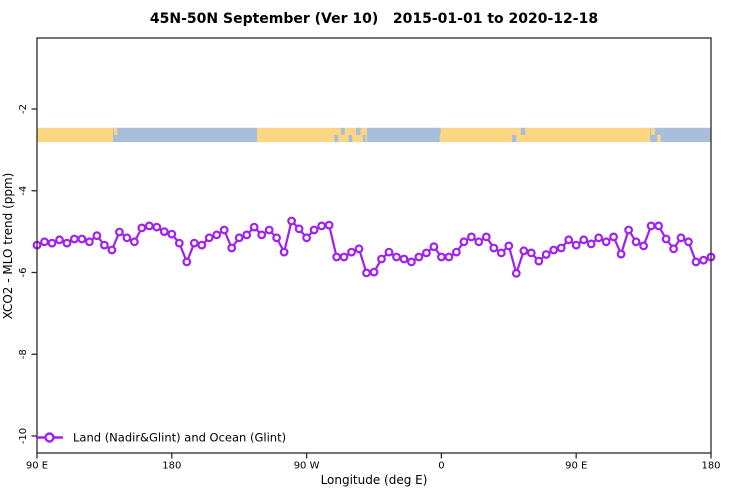 This screenshot has width=750, height=504. Describe the element at coordinates (23, 191) in the screenshot. I see `y-tick-label: -4` at that location.